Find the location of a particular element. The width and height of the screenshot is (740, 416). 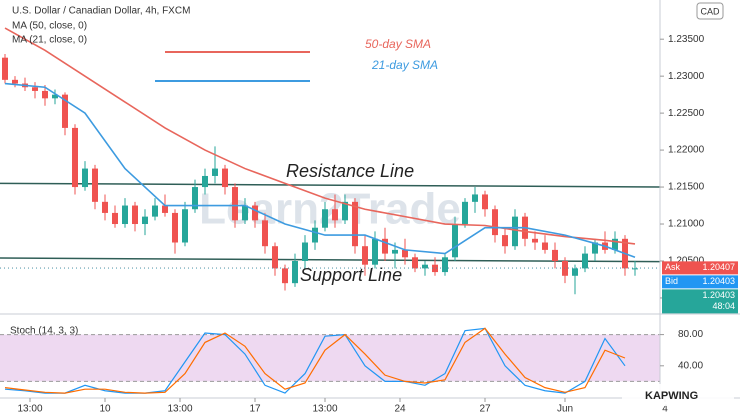

x-tick-label: 10 is located at coordinates (105, 409).